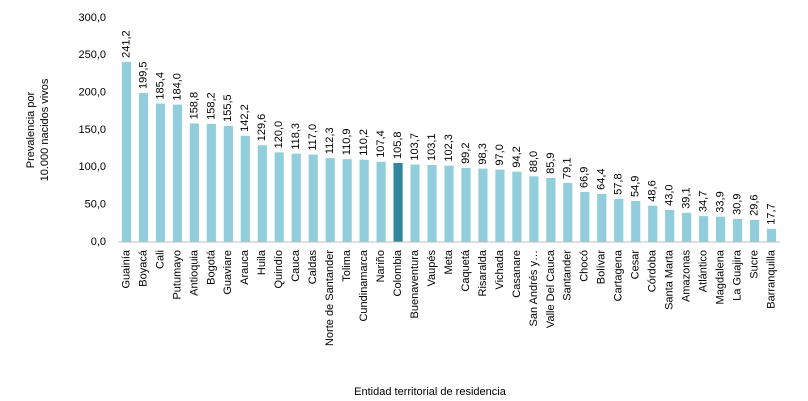 The height and width of the screenshot is (401, 808). What do you see at coordinates (98, 242) in the screenshot?
I see `y-tick-label: 0,0` at bounding box center [98, 242].